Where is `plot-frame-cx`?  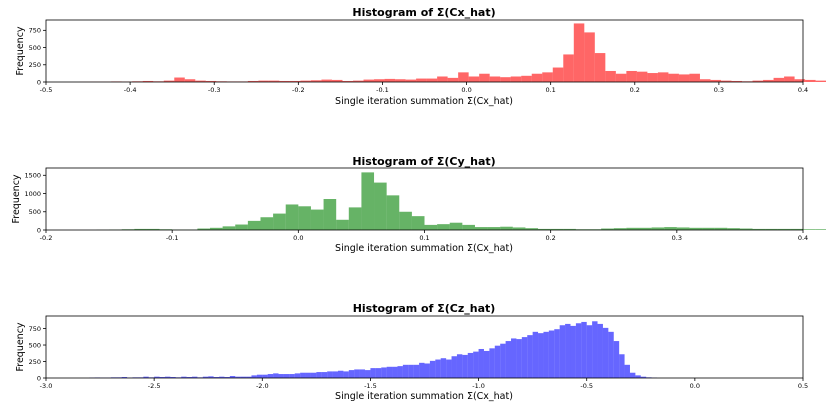
plot-frame-cx is located at coordinates (424, 51).